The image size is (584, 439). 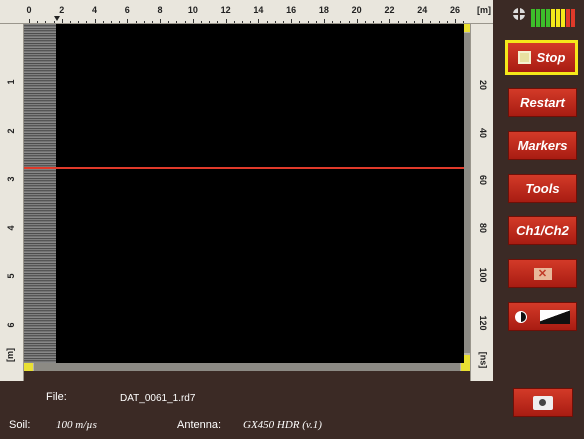 I want to click on time-tick-label: 20, so click(x=483, y=84).